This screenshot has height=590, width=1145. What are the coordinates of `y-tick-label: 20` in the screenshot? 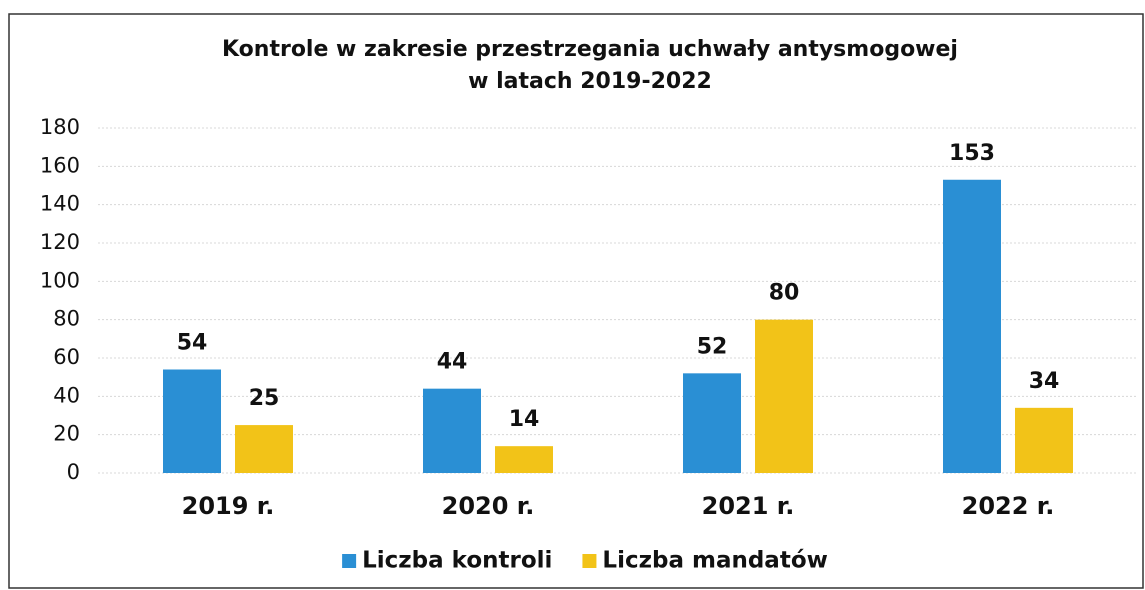 It's located at (66, 434).